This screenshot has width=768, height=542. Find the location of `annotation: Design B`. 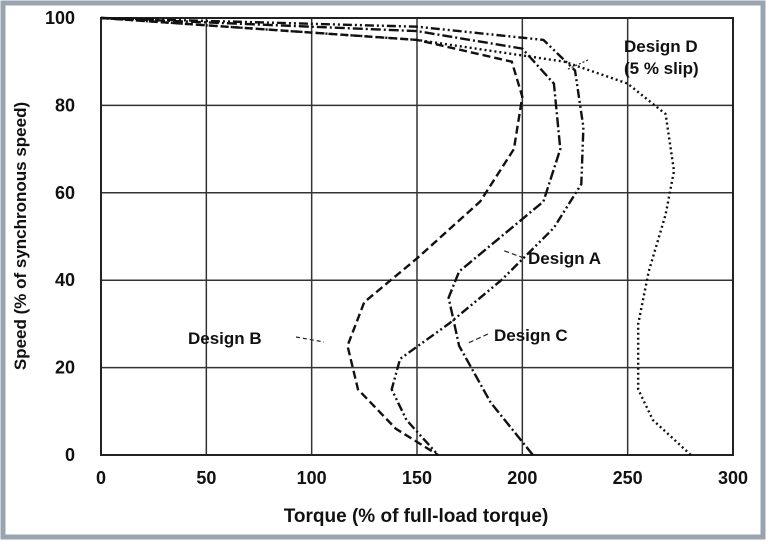

annotation: Design B is located at coordinates (225, 338).